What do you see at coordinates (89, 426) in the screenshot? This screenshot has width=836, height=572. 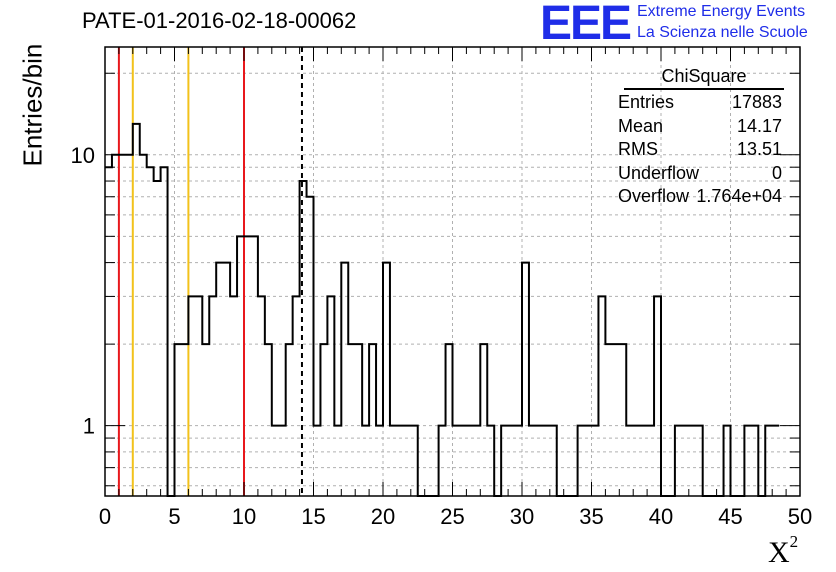 I see `y-tick-label: 1` at bounding box center [89, 426].